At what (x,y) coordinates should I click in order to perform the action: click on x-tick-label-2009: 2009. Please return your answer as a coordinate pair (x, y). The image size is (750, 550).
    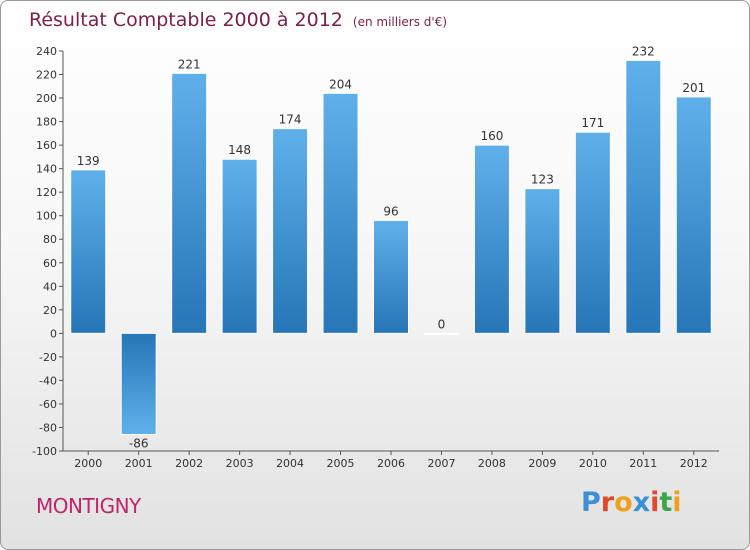
    Looking at the image, I should click on (542, 463).